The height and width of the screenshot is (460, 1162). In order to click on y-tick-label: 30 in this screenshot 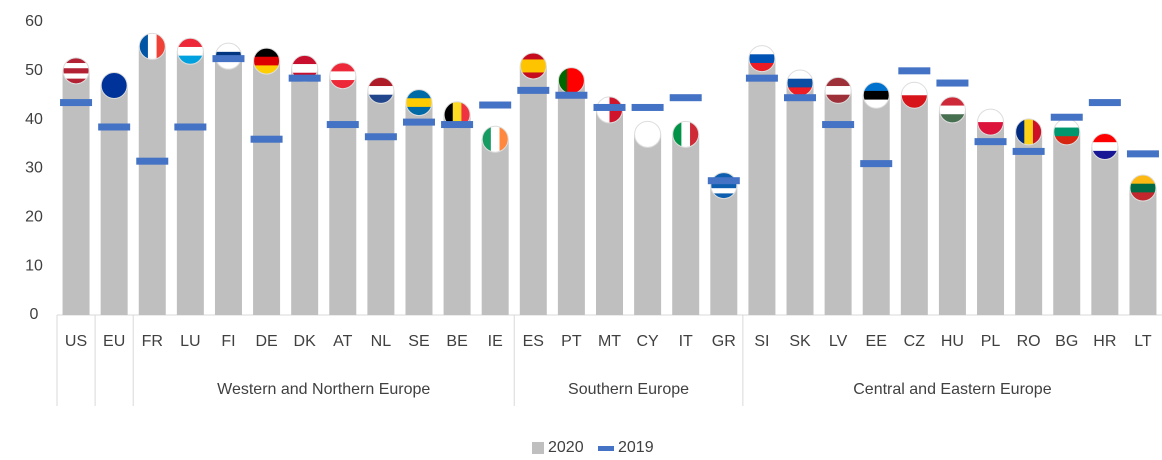, I will do `click(34, 168)`.